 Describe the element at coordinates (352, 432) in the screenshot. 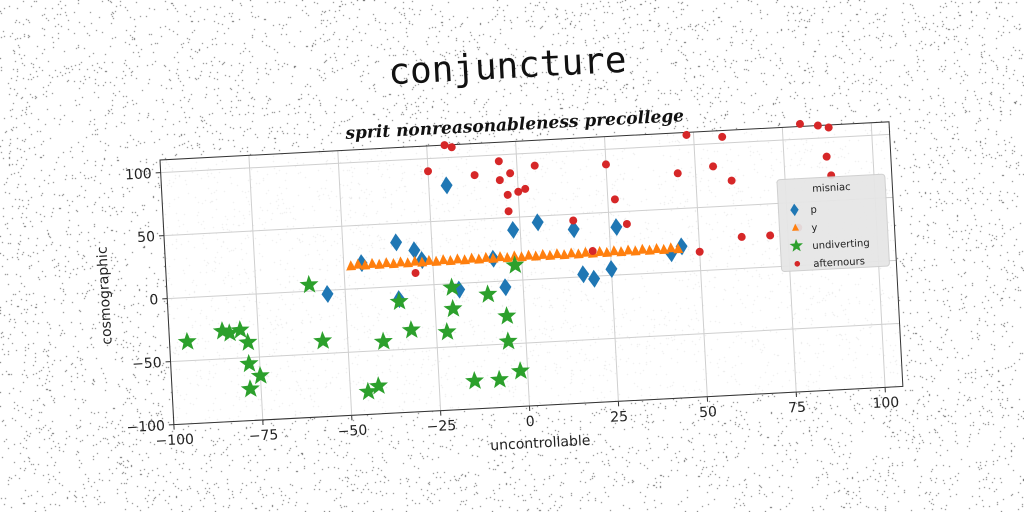

I see `x-tick-label: −50` at that location.